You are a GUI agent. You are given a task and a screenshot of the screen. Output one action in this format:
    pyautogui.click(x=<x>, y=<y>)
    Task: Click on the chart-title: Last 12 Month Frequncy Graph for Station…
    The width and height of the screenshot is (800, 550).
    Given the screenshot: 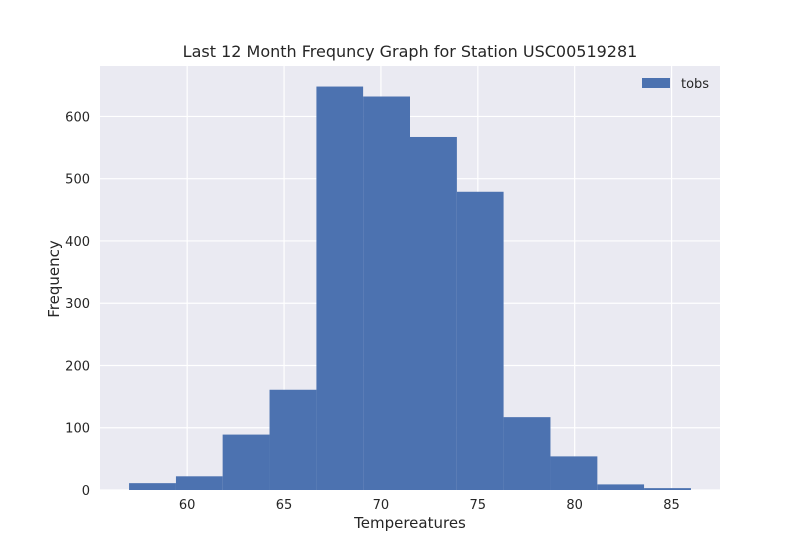 What is the action you would take?
    pyautogui.click(x=410, y=51)
    